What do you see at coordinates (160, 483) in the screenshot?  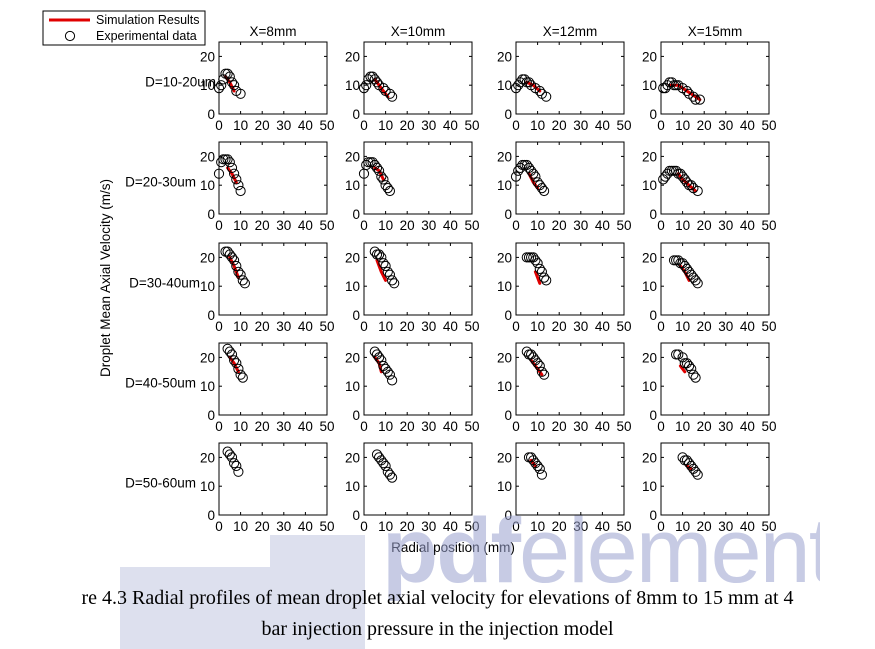 I see `row-label: D=50-60um` at bounding box center [160, 483].